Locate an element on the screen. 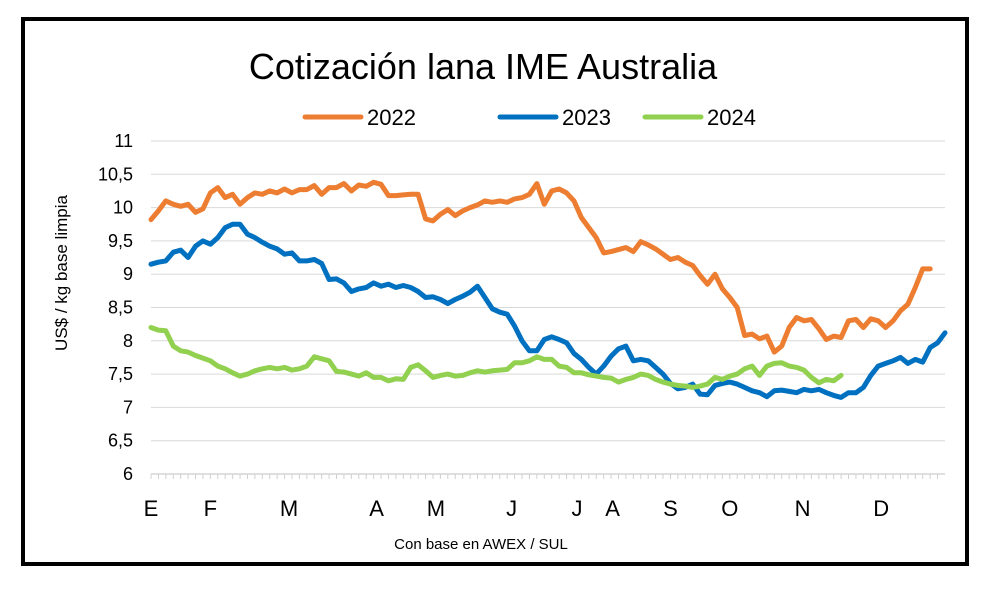 The height and width of the screenshot is (596, 1000). y-tick-label: 8 is located at coordinates (128, 341).